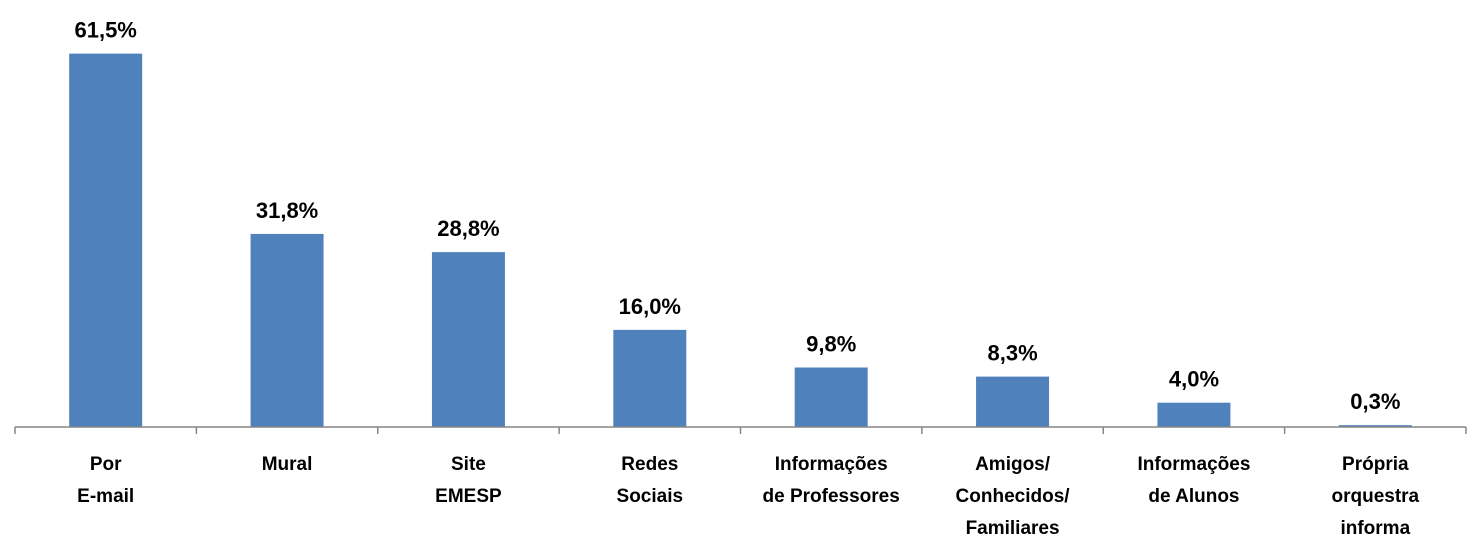  What do you see at coordinates (650, 480) in the screenshot?
I see `x-tick-label: Redes Sociais` at bounding box center [650, 480].